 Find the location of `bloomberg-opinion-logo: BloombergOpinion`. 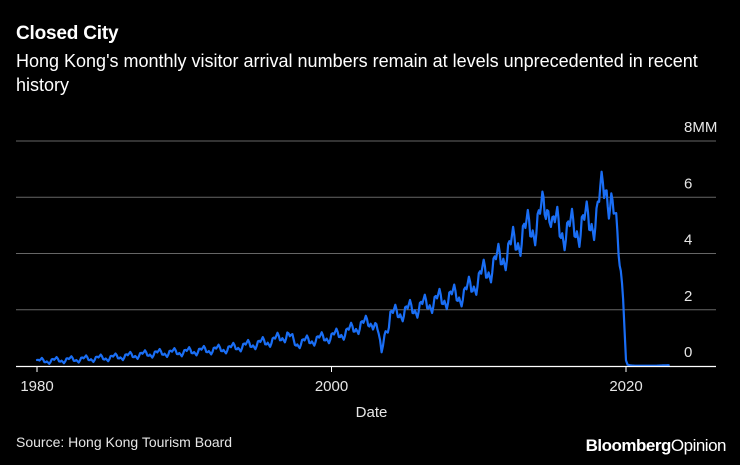

bloomberg-opinion-logo: BloombergOpinion is located at coordinates (656, 446).